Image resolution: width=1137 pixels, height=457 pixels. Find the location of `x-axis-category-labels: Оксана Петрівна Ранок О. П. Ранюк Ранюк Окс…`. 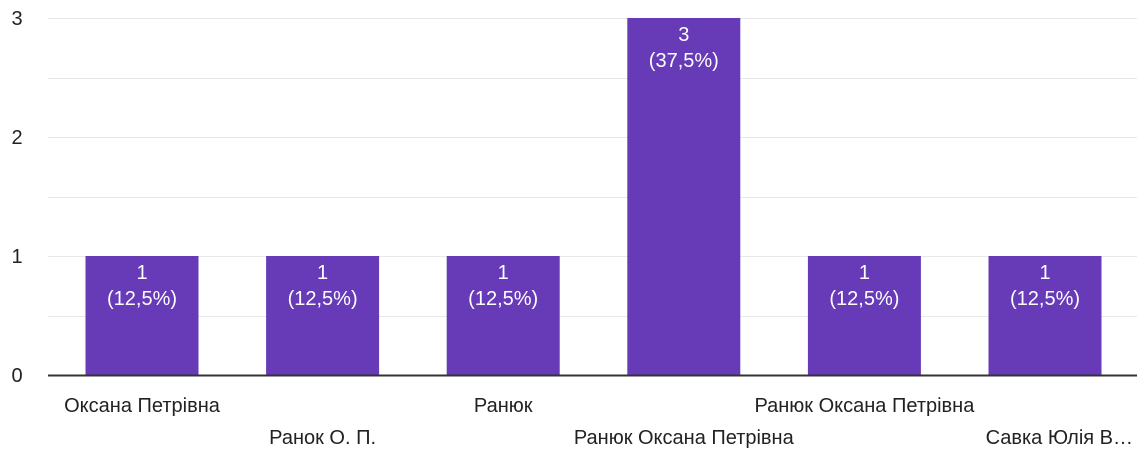

x-axis-category-labels: Оксана Петрівна Ранок О. П. Ранюк Ранюк Окс… is located at coordinates (598, 422).